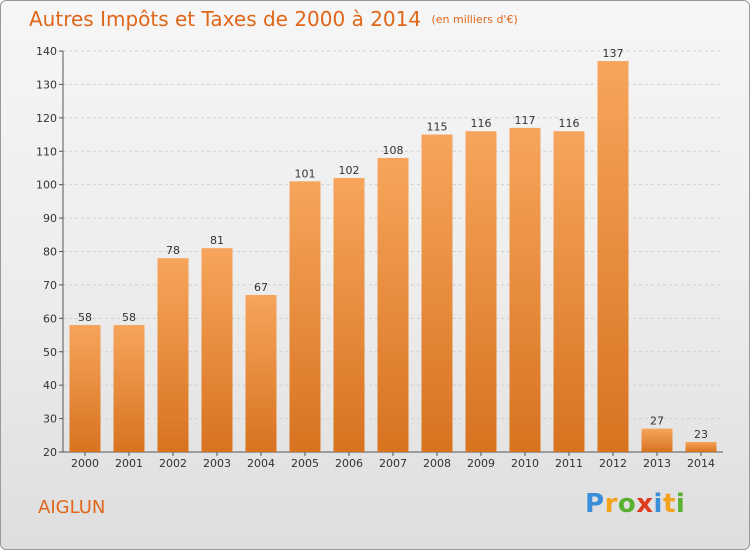 This screenshot has width=750, height=550. What do you see at coordinates (50, 352) in the screenshot?
I see `y-tick-label: 50` at bounding box center [50, 352].